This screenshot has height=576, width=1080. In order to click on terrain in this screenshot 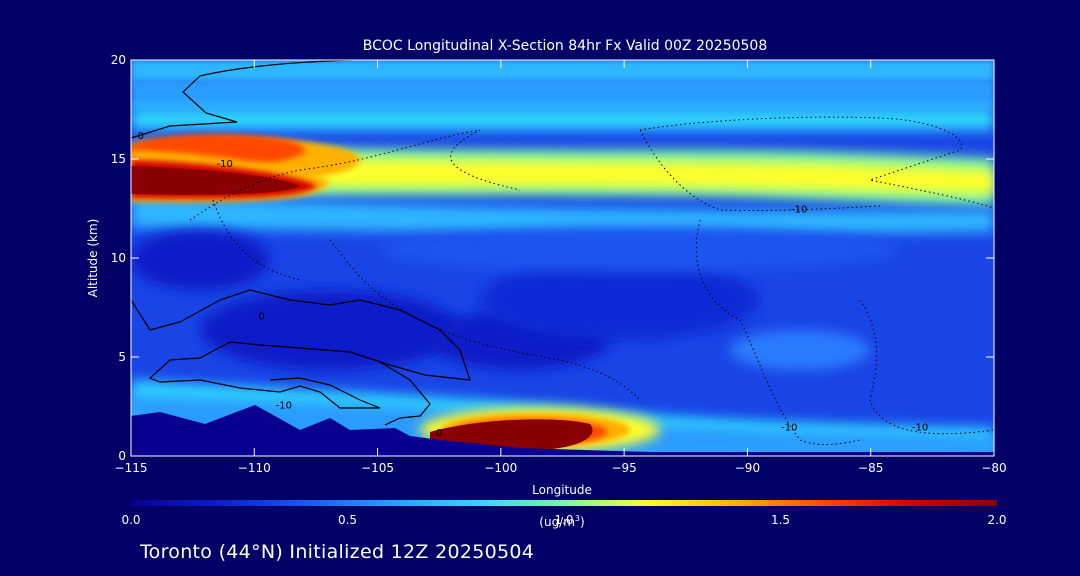, I will do `click(562, 430)`.